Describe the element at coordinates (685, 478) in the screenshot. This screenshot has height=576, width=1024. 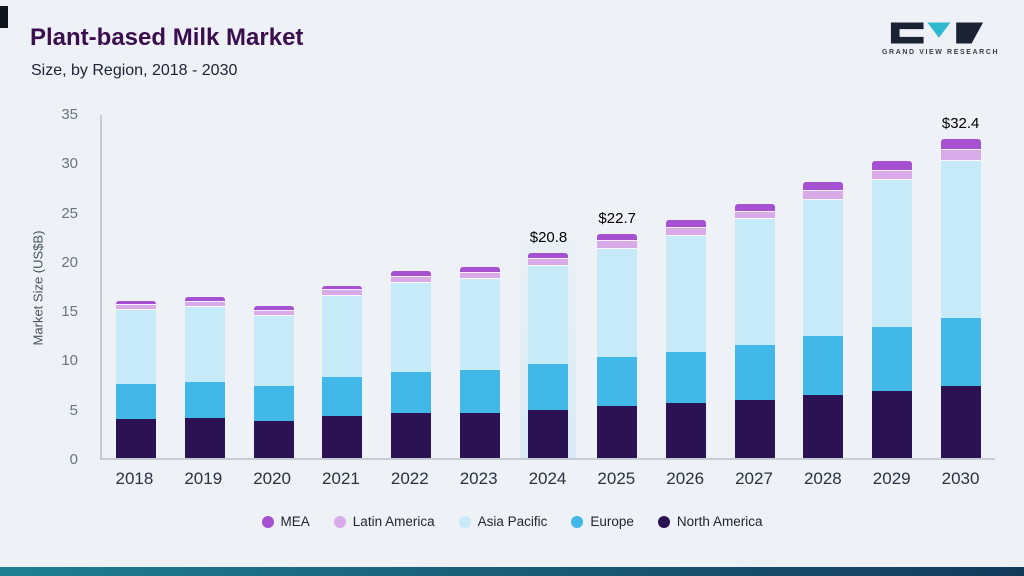
I see `x-tick-label-2026: 2026` at that location.